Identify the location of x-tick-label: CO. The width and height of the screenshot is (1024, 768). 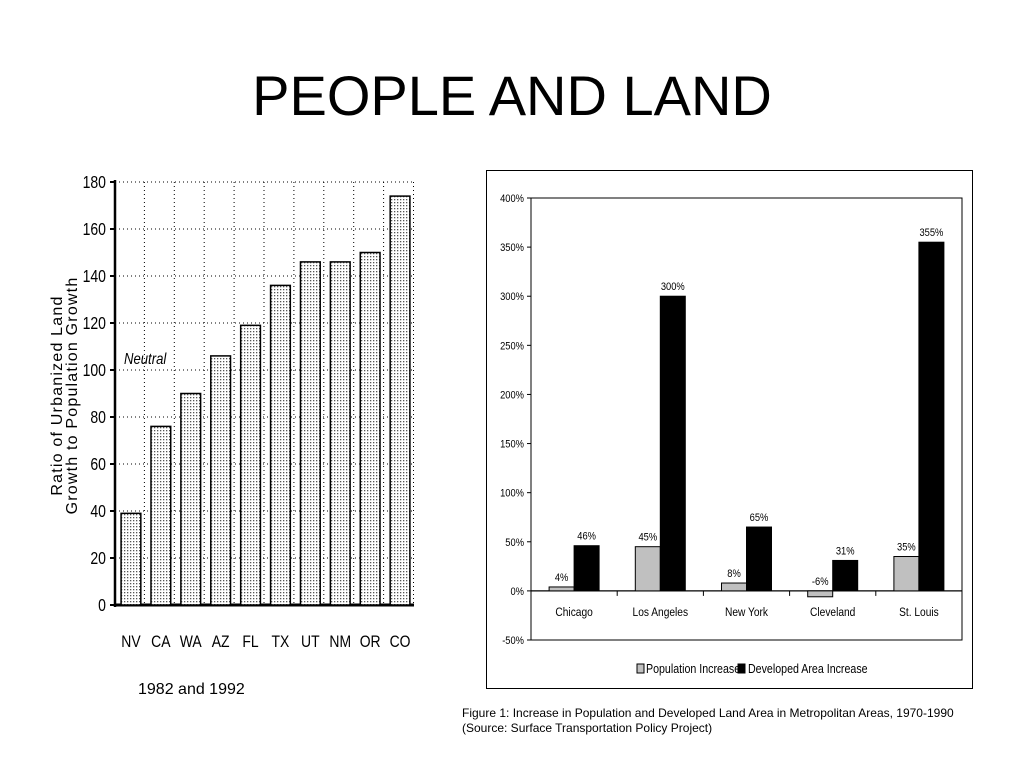
(400, 642).